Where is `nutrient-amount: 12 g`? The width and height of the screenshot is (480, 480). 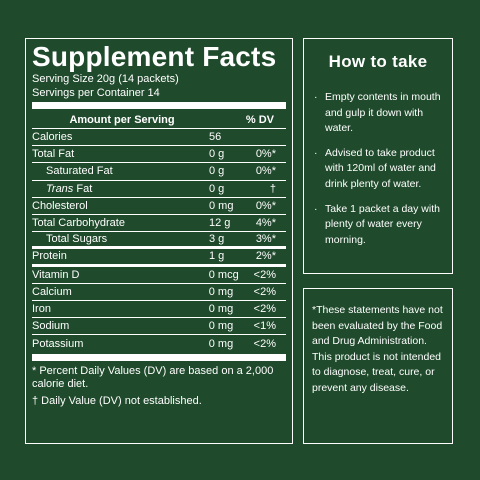 nutrient-amount: 12 g is located at coordinates (220, 223).